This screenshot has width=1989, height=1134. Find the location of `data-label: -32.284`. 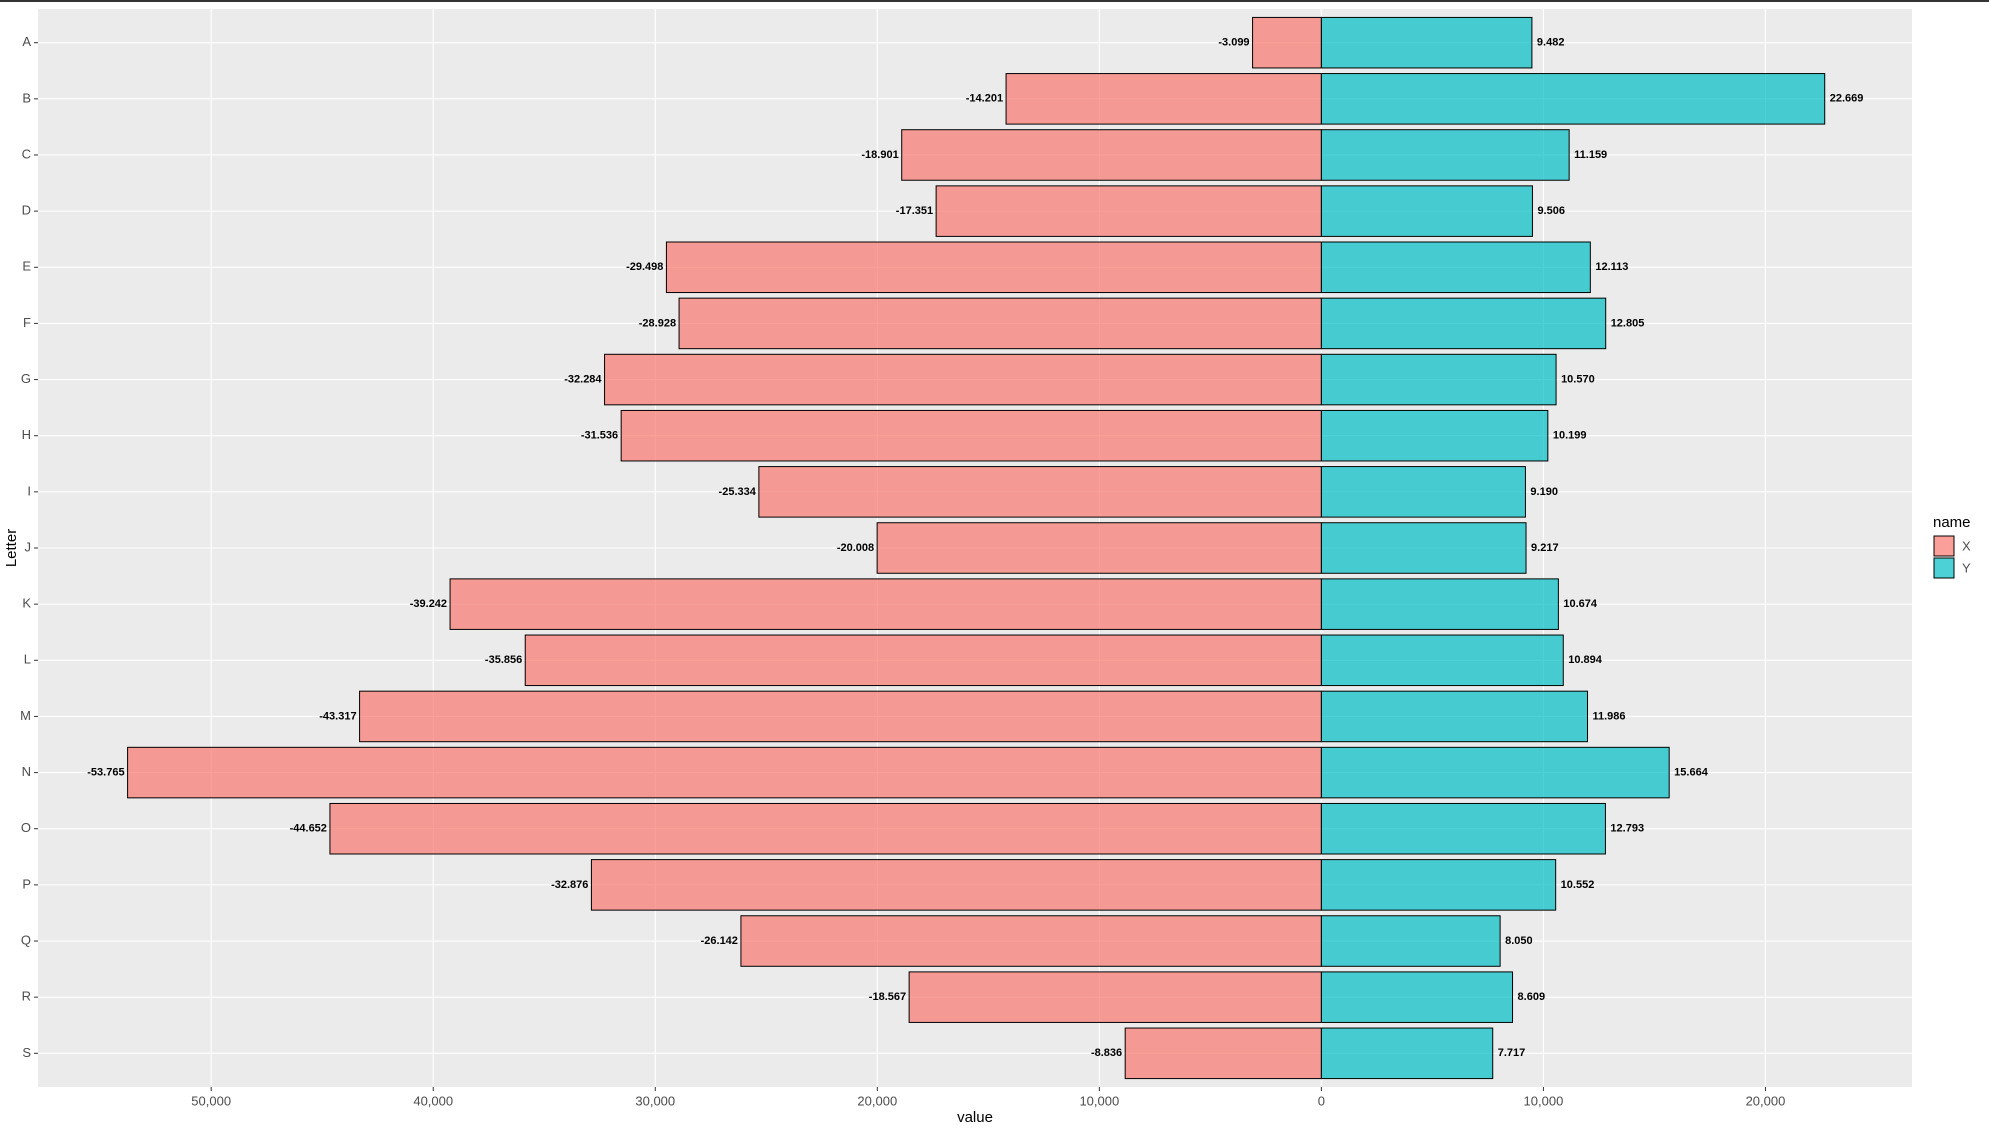

data-label: -32.284 is located at coordinates (583, 379).